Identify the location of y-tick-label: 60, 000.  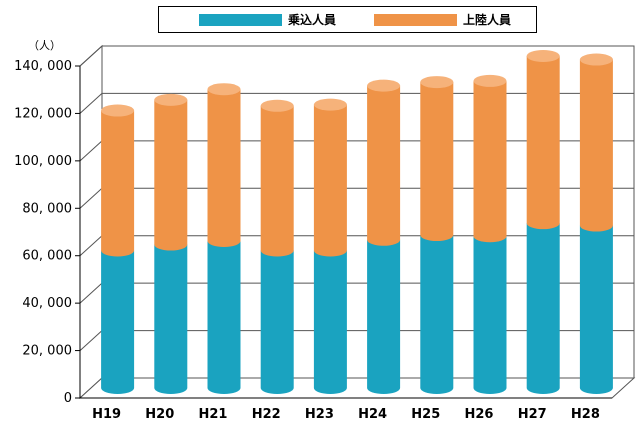
(47, 256).